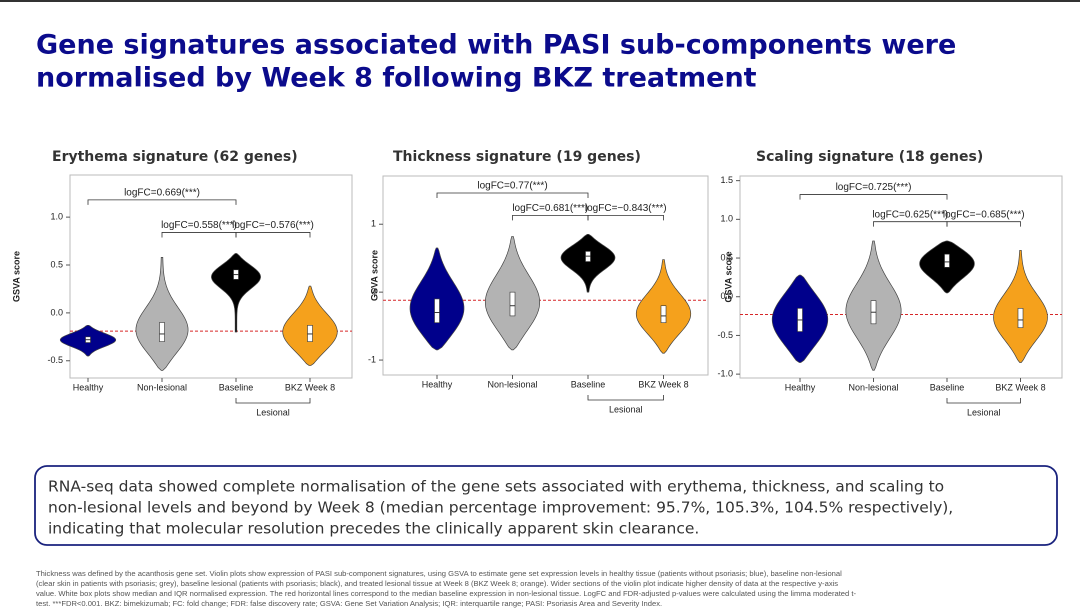 The width and height of the screenshot is (1080, 611). I want to click on y-tick-label: -1.0, so click(725, 374).